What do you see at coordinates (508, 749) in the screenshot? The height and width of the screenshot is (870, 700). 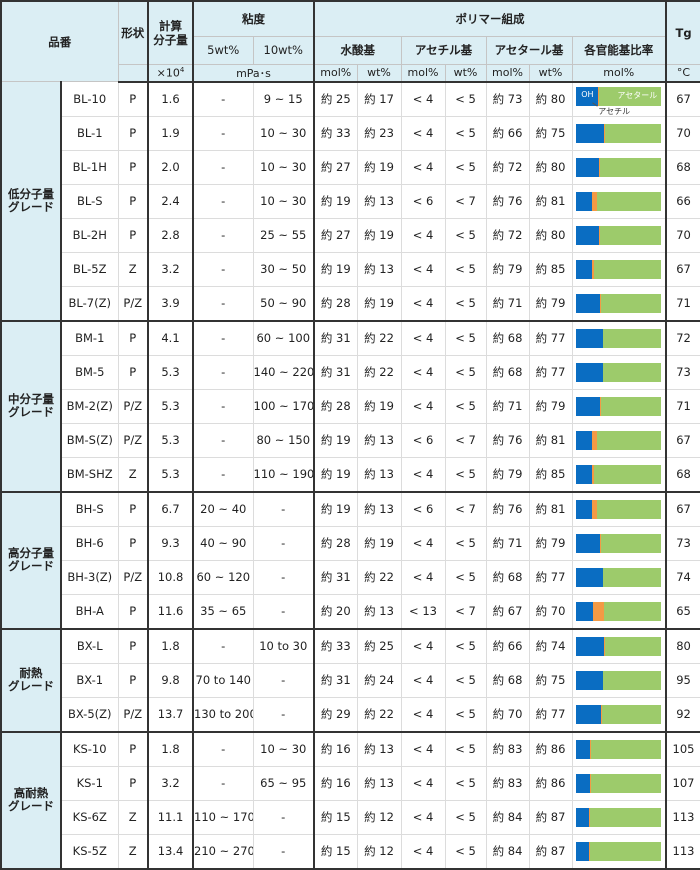 I see `acetal-mol-cell: 約 83` at bounding box center [508, 749].